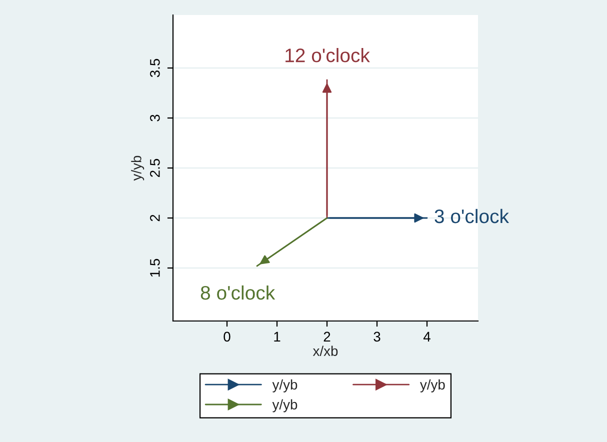 This screenshot has height=442, width=607. I want to click on y-tick-label: 2, so click(155, 218).